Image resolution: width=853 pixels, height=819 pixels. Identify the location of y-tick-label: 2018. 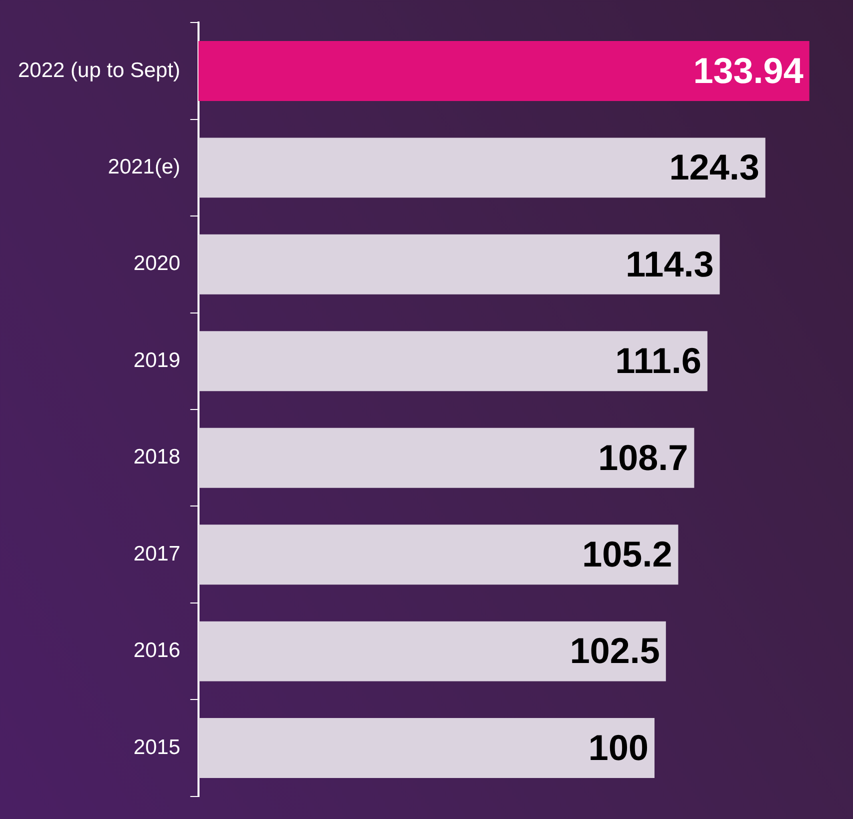
(157, 457).